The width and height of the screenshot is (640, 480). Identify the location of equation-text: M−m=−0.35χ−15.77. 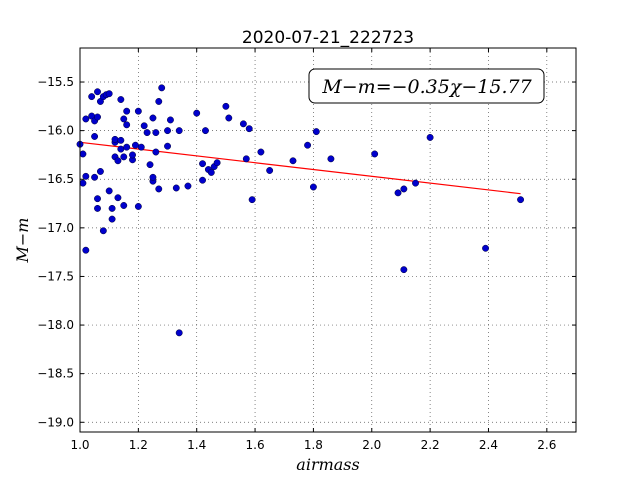
(426, 87).